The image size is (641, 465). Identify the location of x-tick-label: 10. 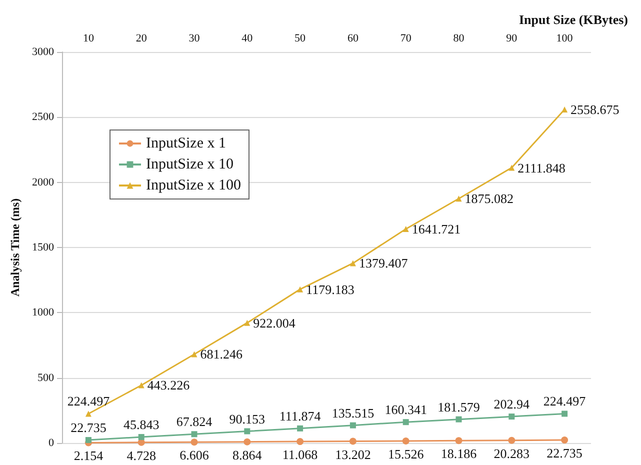
(88, 38).